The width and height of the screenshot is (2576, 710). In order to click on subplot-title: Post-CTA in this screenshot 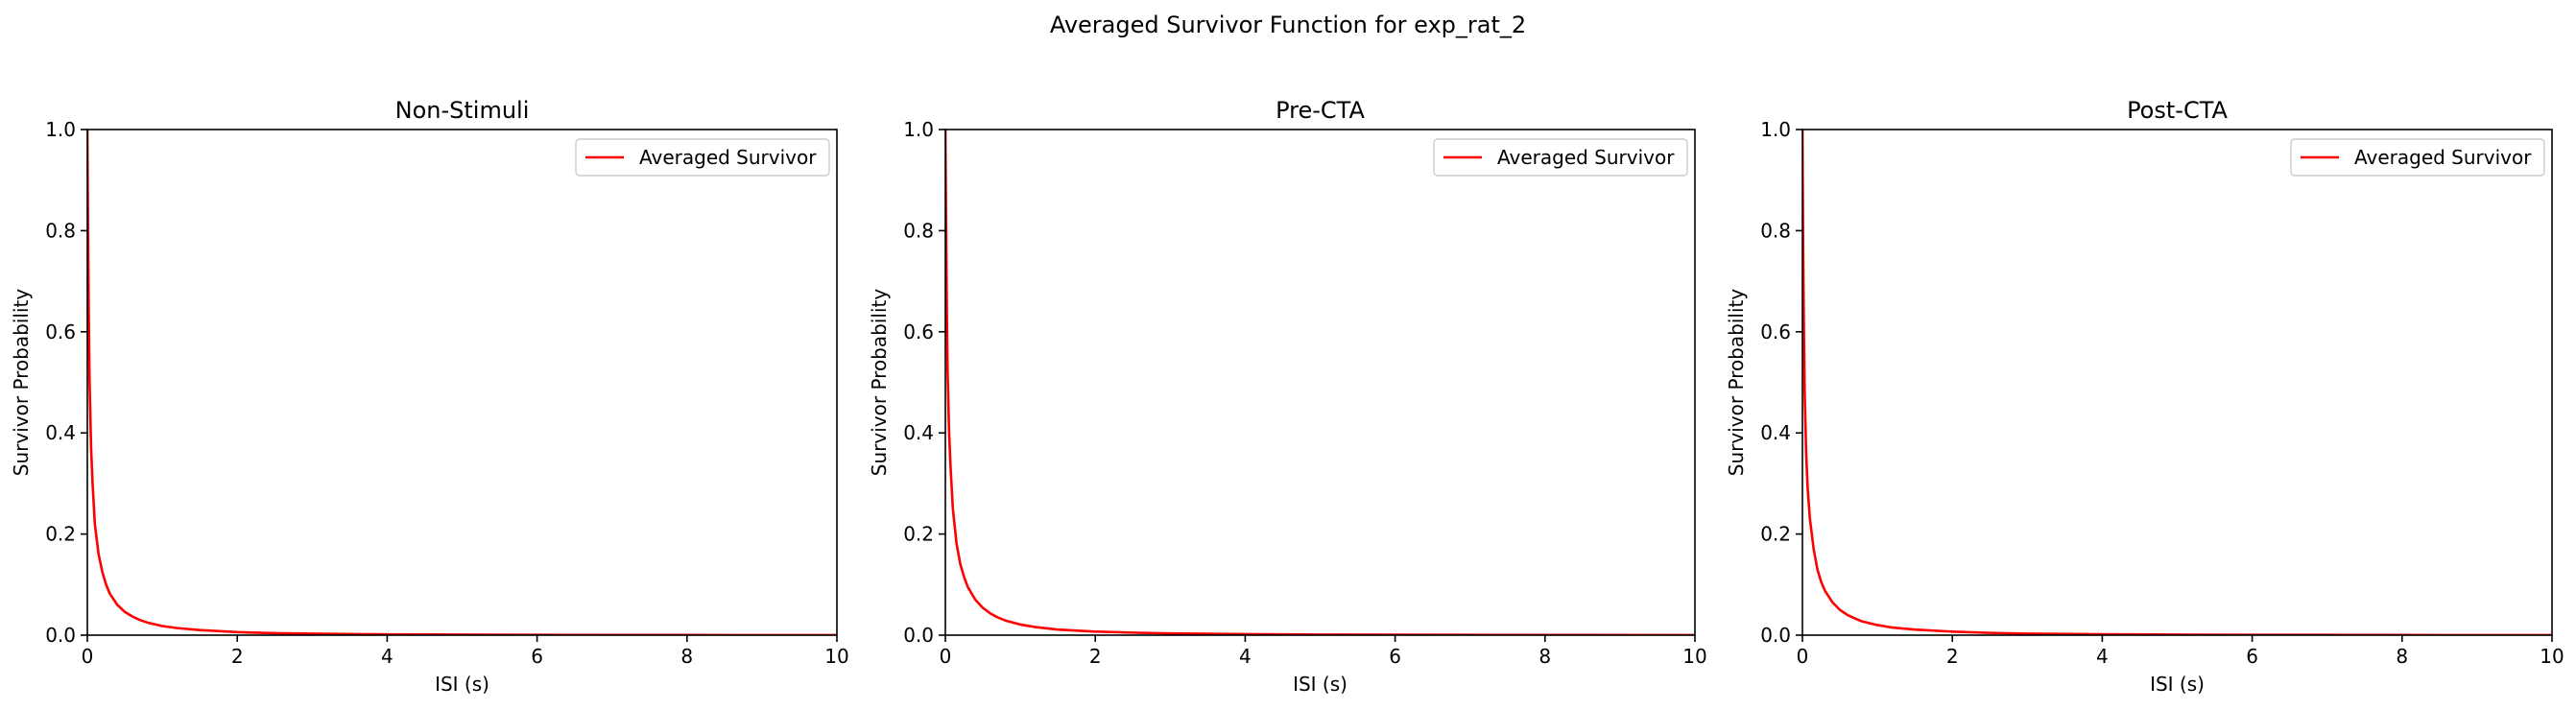, I will do `click(2177, 110)`.